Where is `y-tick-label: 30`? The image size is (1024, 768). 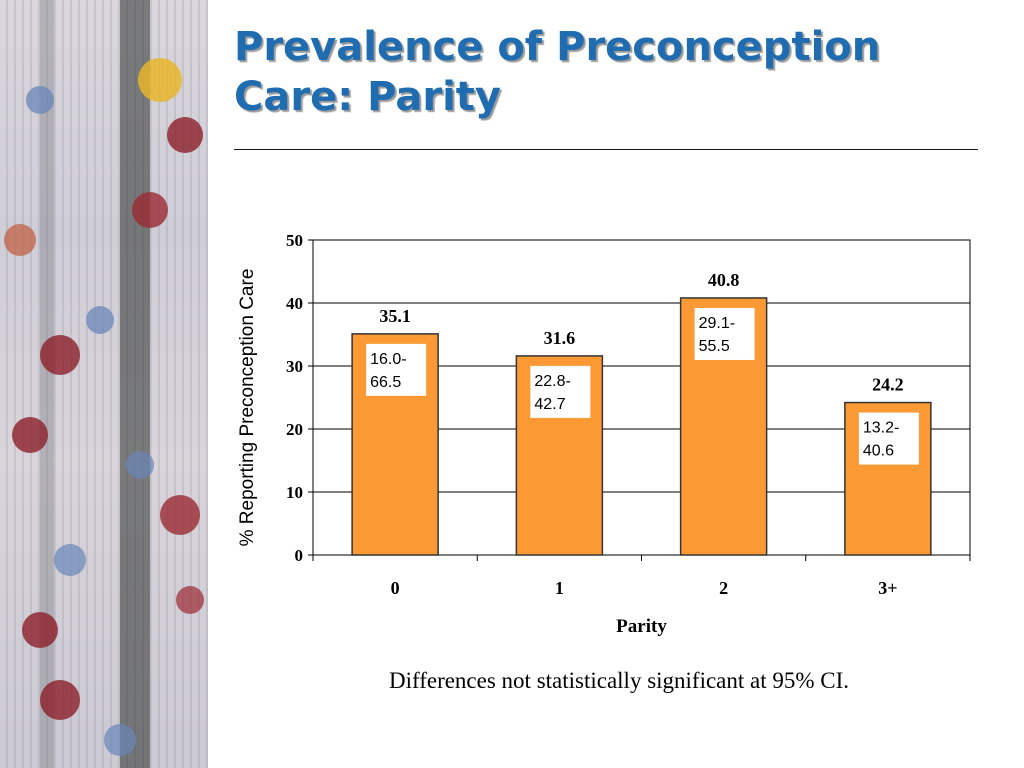 y-tick-label: 30 is located at coordinates (294, 366).